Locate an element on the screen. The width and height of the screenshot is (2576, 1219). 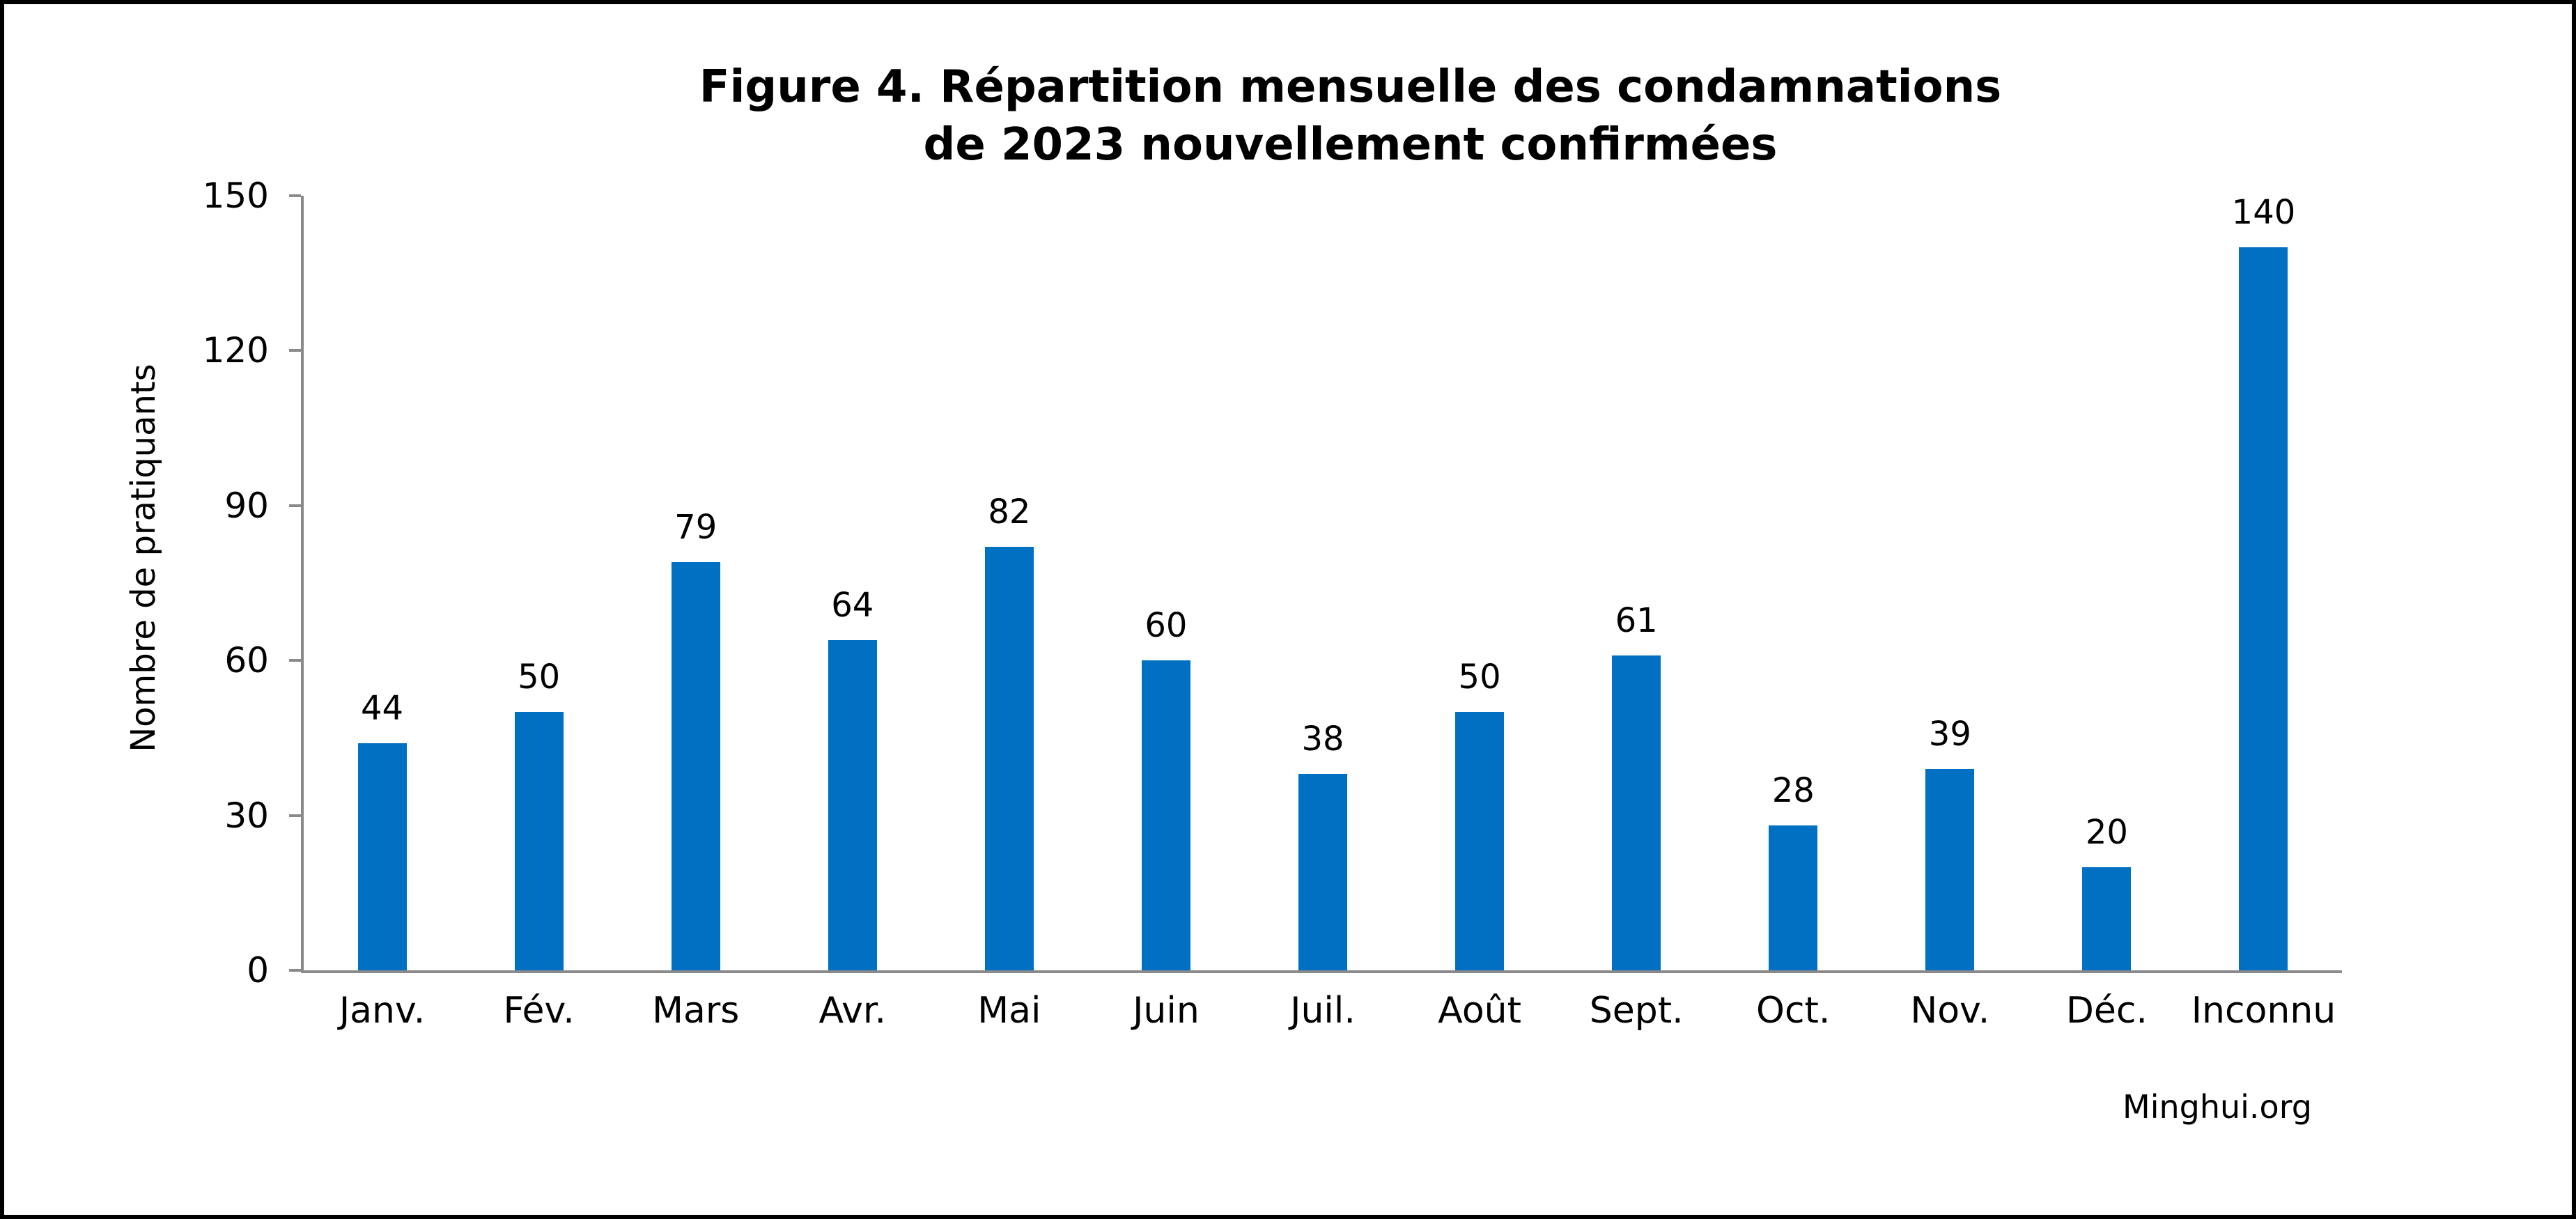
x-axis-label: Inconnu is located at coordinates (2263, 1011).